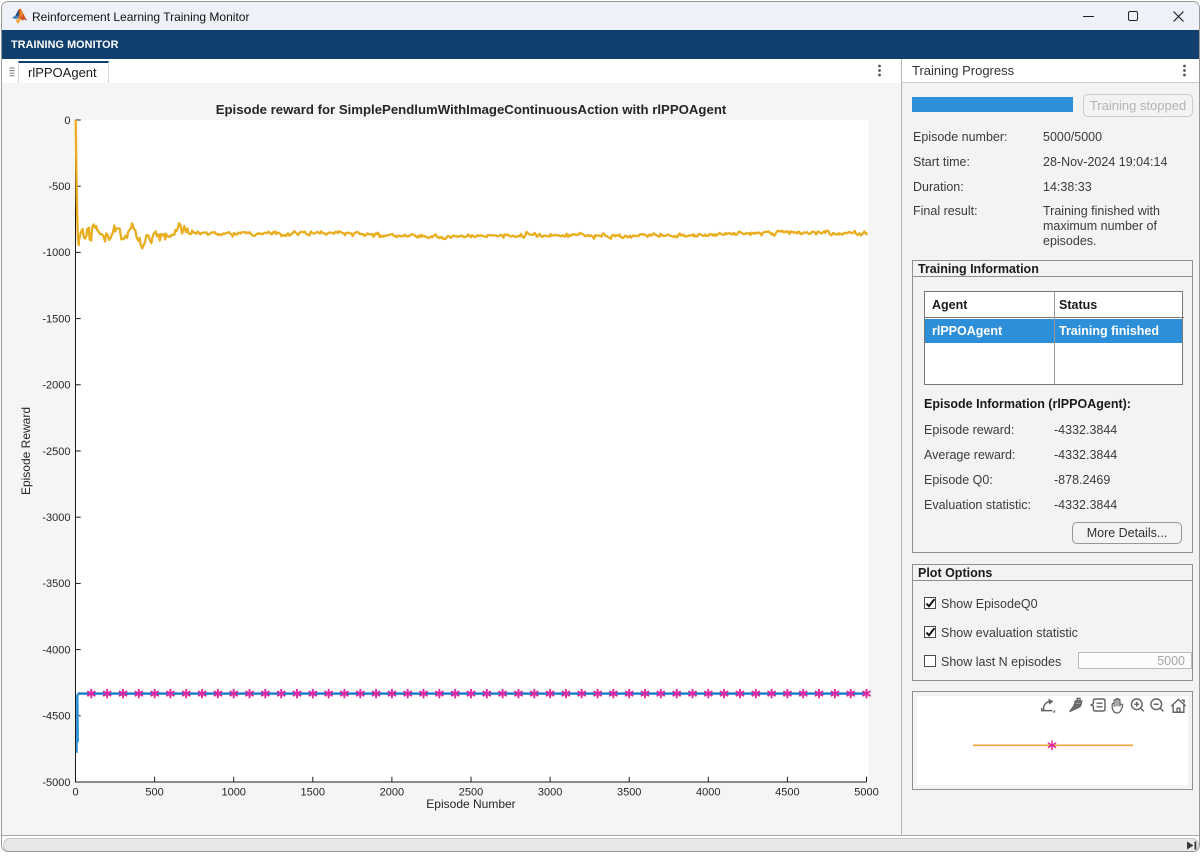 The image size is (1202, 858). What do you see at coordinates (154, 793) in the screenshot?
I see `svg-text: 500` at bounding box center [154, 793].